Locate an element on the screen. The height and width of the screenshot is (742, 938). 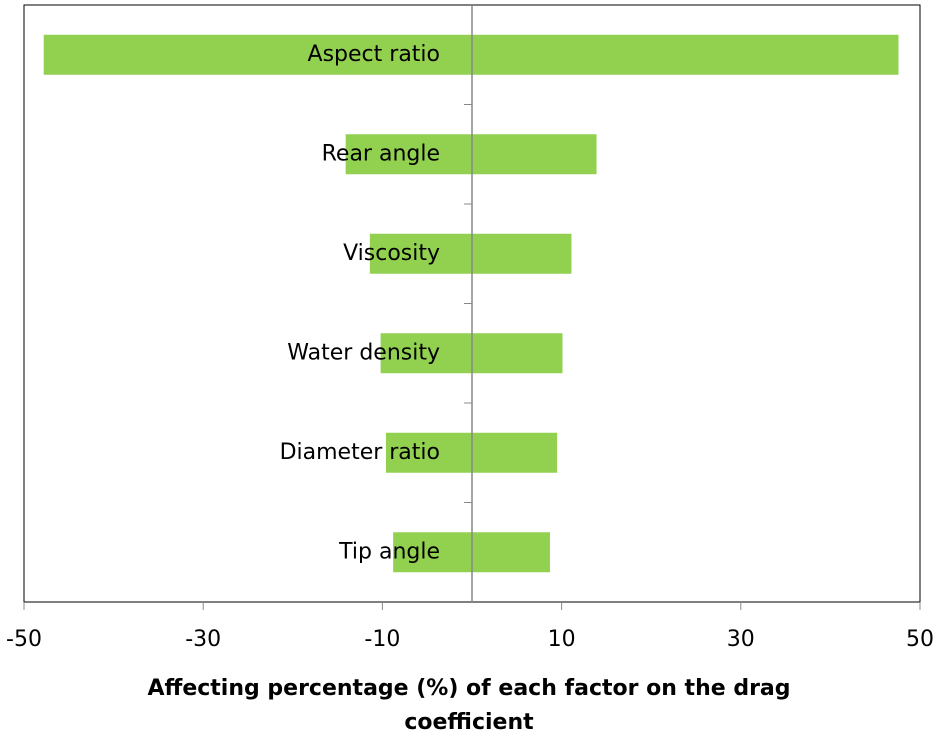
category-label: Rear angle is located at coordinates (381, 153).